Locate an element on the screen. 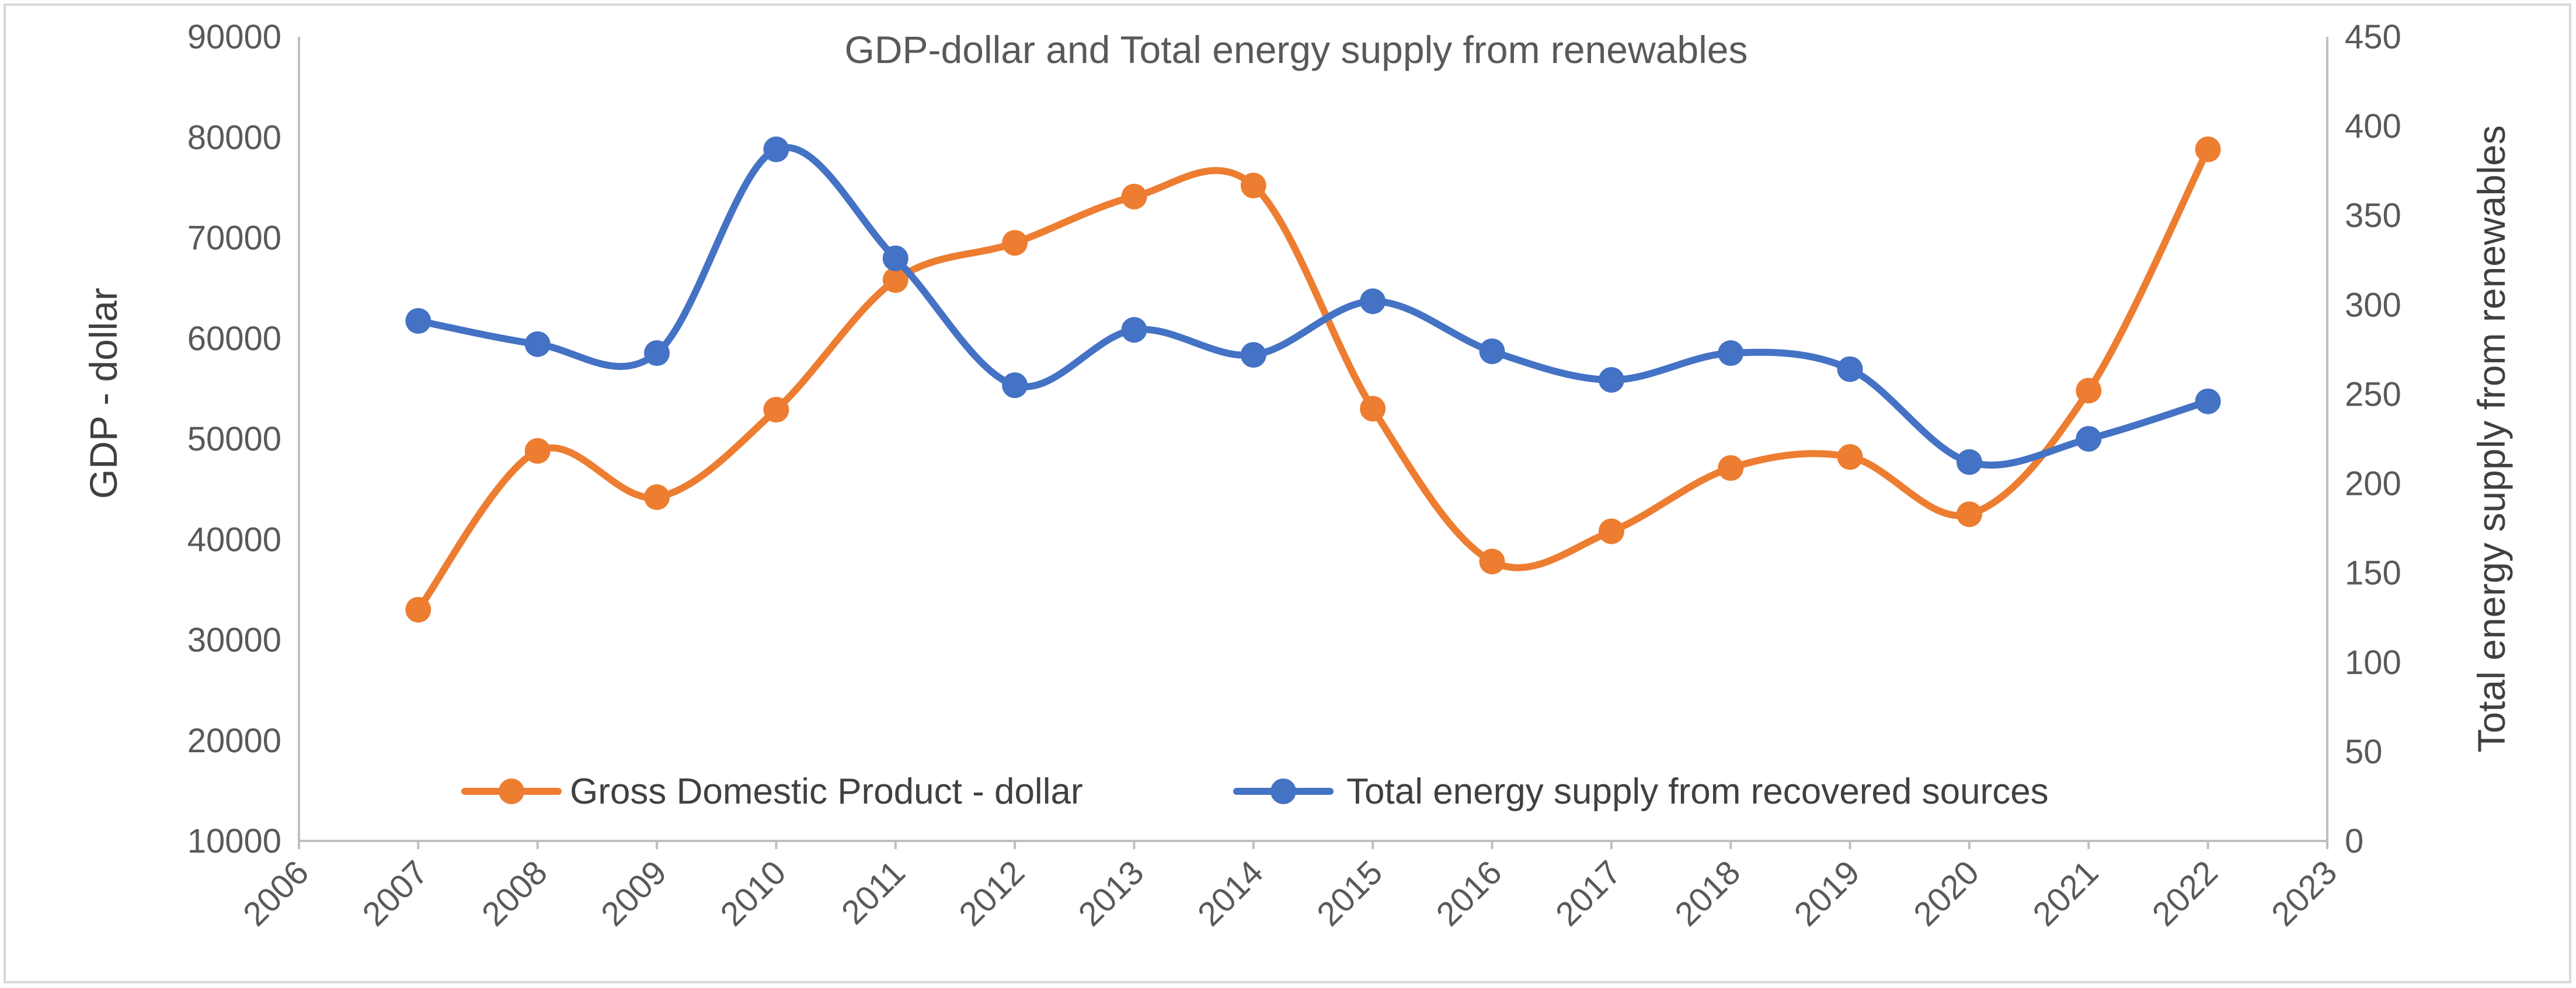 The image size is (2576, 988). legend-swatch-energy-marker is located at coordinates (1283, 791).